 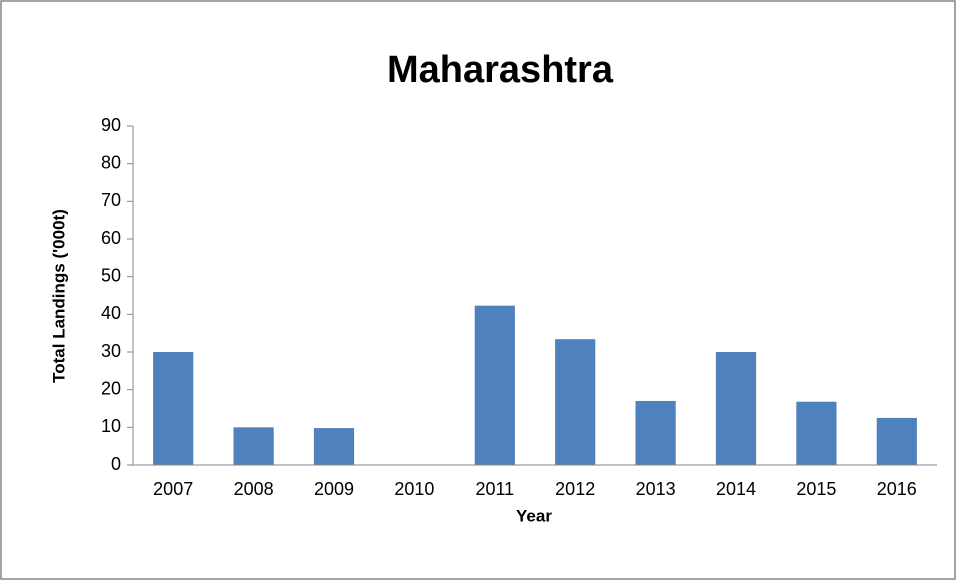 What do you see at coordinates (656, 489) in the screenshot?
I see `x-tick-label: 2013` at bounding box center [656, 489].